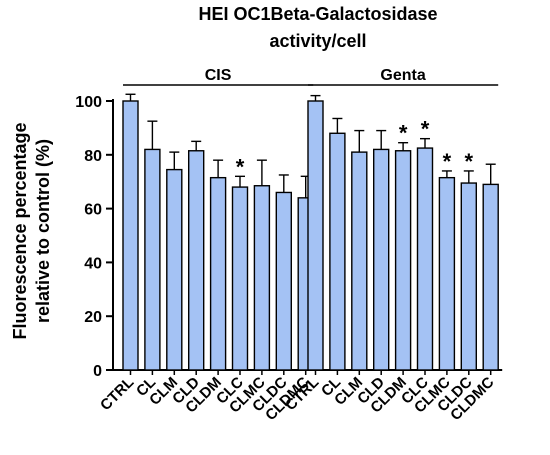 The image size is (550, 455). What do you see at coordinates (402, 75) in the screenshot?
I see `group-label: Genta` at bounding box center [402, 75].